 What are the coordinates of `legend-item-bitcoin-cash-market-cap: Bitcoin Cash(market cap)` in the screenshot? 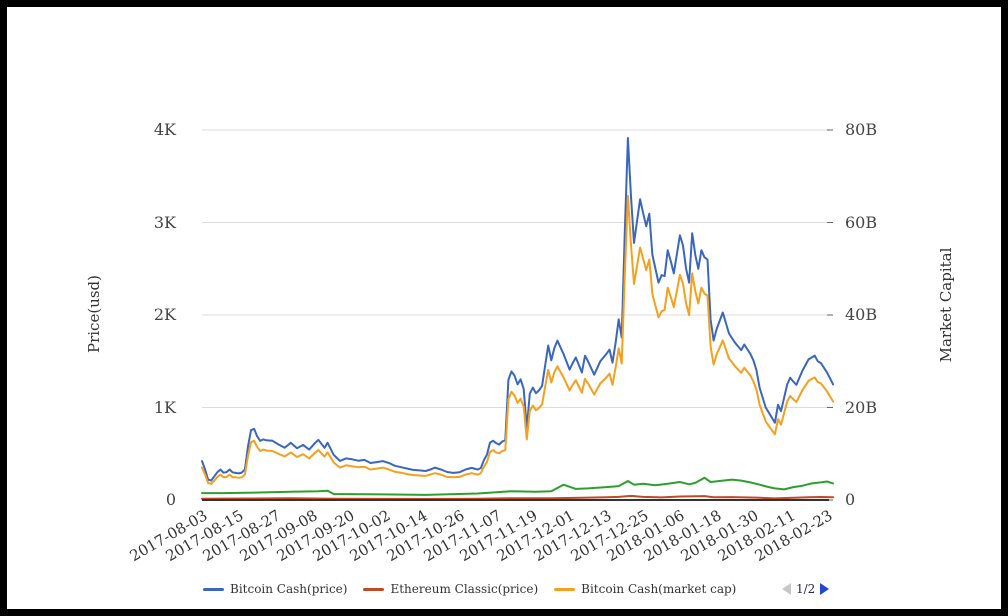 It's located at (645, 589).